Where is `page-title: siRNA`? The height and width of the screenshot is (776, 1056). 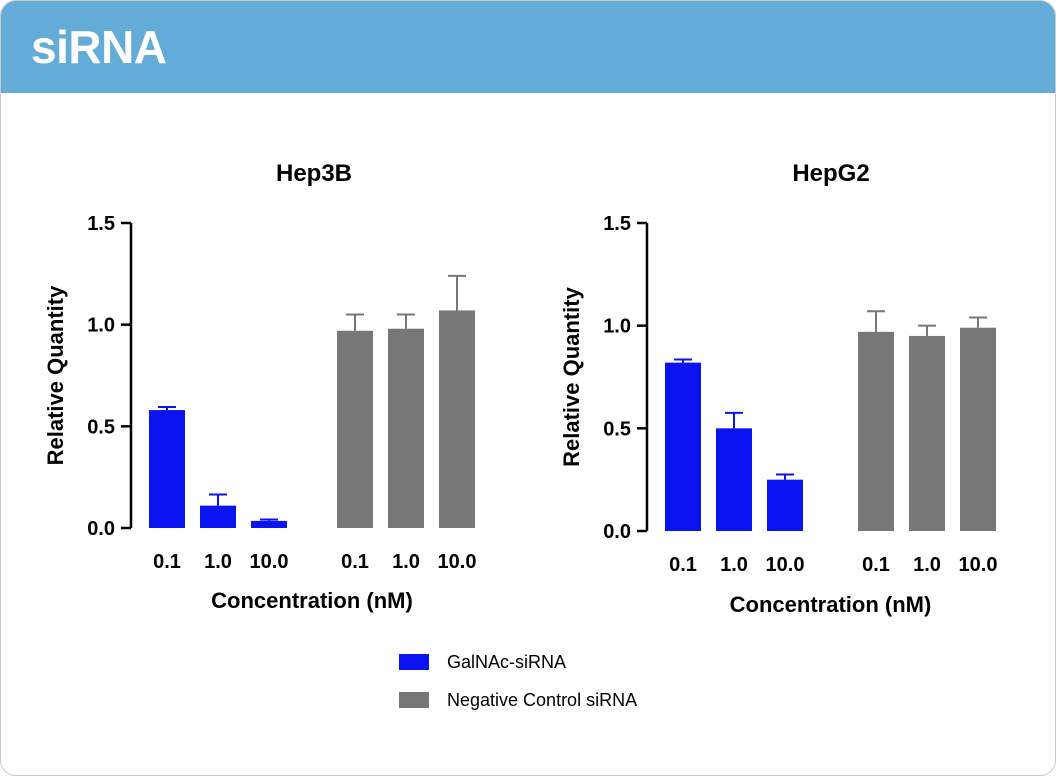 page-title: siRNA is located at coordinates (99, 47).